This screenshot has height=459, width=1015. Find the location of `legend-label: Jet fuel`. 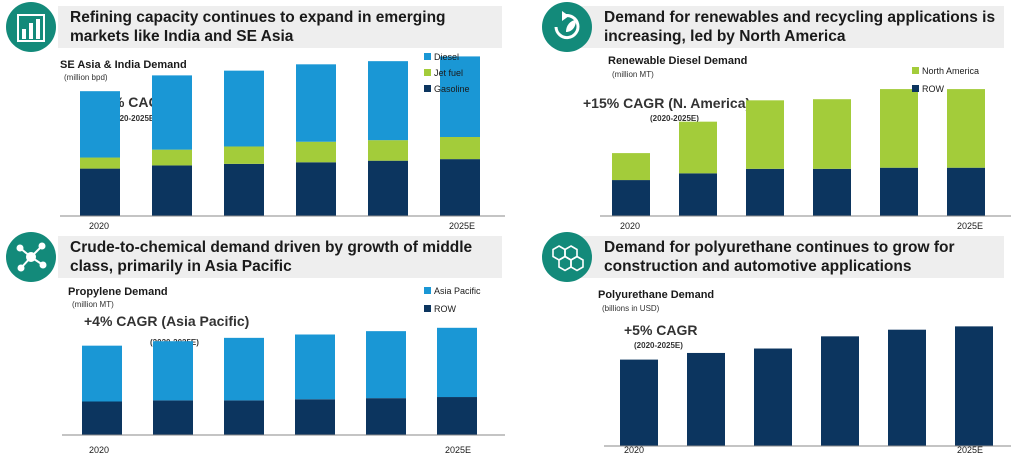

legend-label: Jet fuel is located at coordinates (448, 73).